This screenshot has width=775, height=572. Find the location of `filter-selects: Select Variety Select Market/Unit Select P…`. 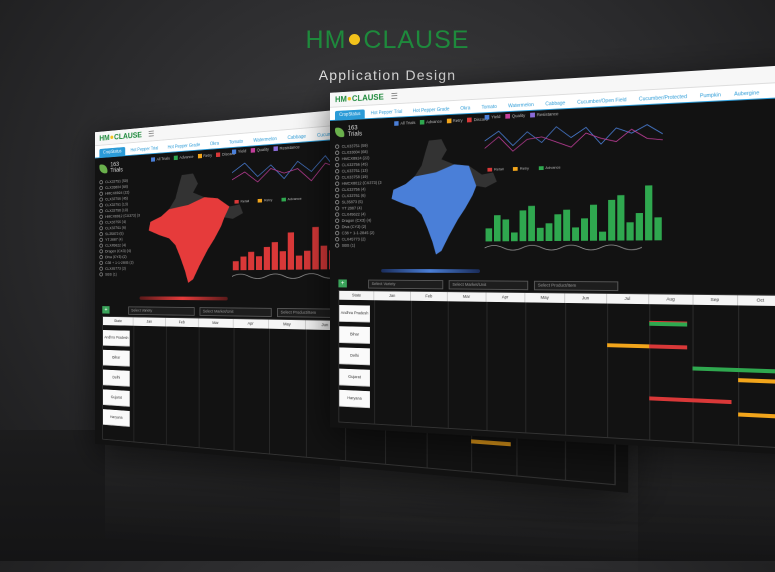

filter-selects: Select Variety Select Market/Unit Select P… is located at coordinates (493, 285).